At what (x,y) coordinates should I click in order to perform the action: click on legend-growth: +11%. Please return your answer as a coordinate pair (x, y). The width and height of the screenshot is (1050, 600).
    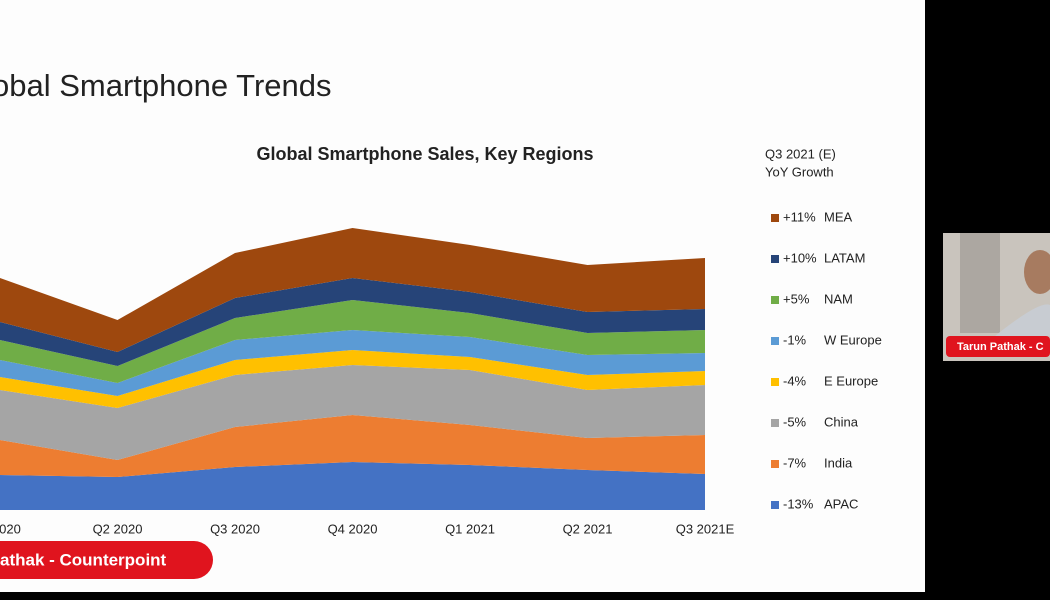
    Looking at the image, I should click on (799, 216).